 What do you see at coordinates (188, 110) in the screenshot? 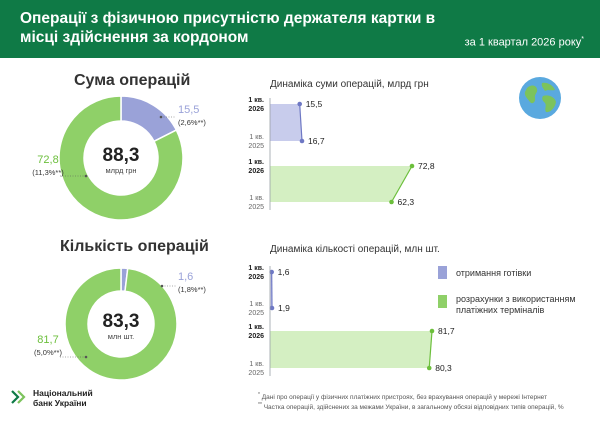
I see `slice-label-cash: 15,5` at bounding box center [188, 110].